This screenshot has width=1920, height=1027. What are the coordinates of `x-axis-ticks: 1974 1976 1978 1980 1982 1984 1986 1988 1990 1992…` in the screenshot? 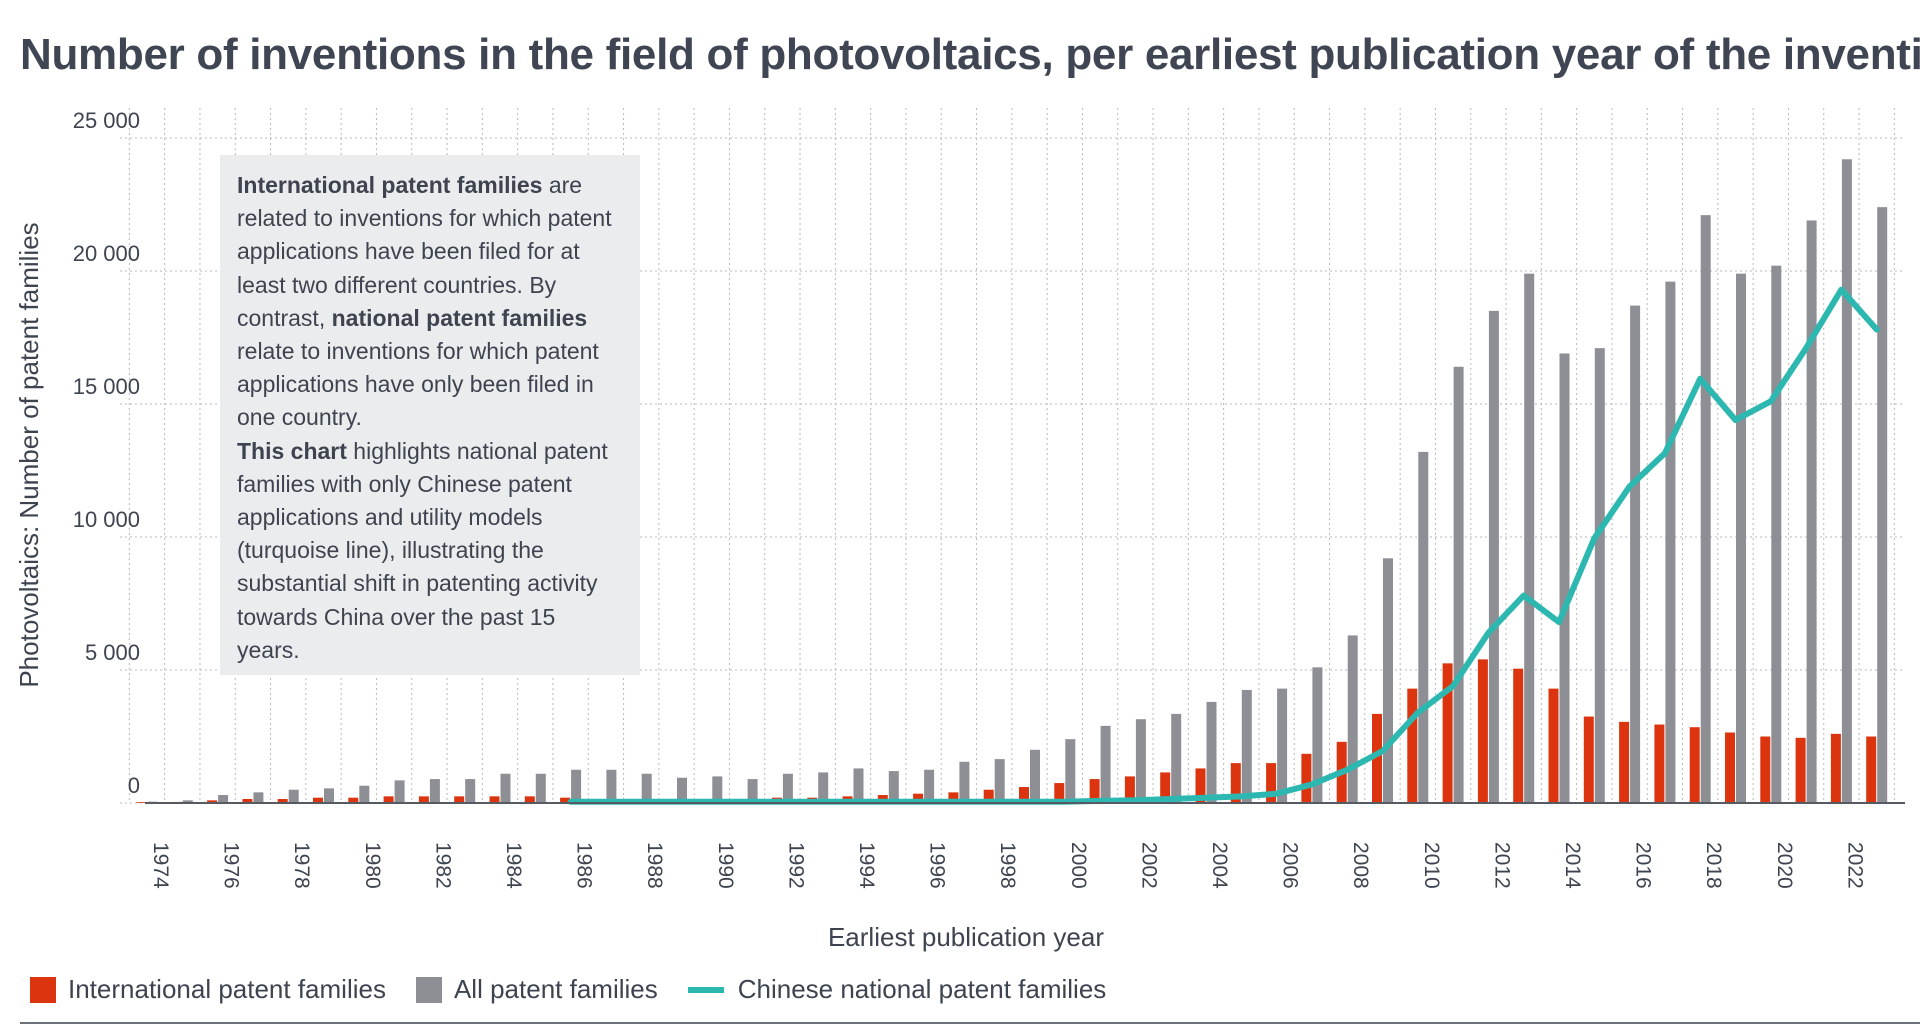 It's located at (1007, 865).